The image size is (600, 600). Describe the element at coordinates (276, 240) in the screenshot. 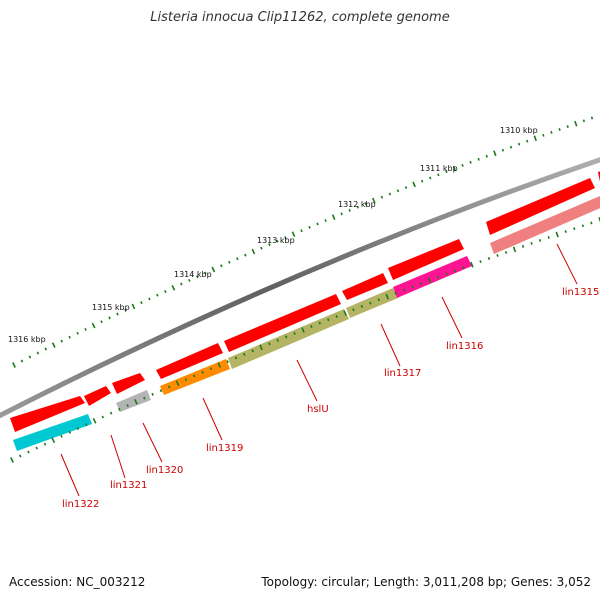

I see `kbp-label-1313: 1313 kbp` at that location.